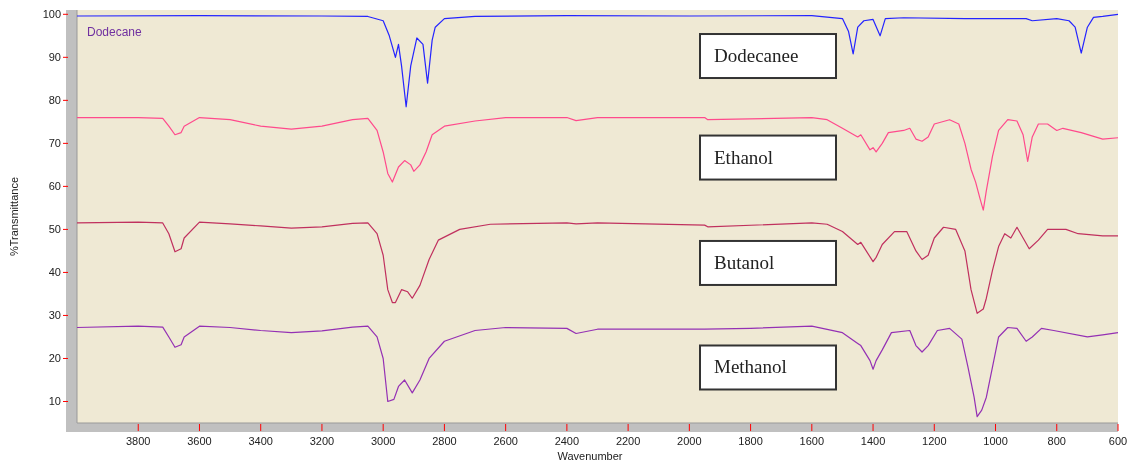 The image size is (1136, 463). What do you see at coordinates (322, 441) in the screenshot?
I see `x-tick-label: 3200` at bounding box center [322, 441].